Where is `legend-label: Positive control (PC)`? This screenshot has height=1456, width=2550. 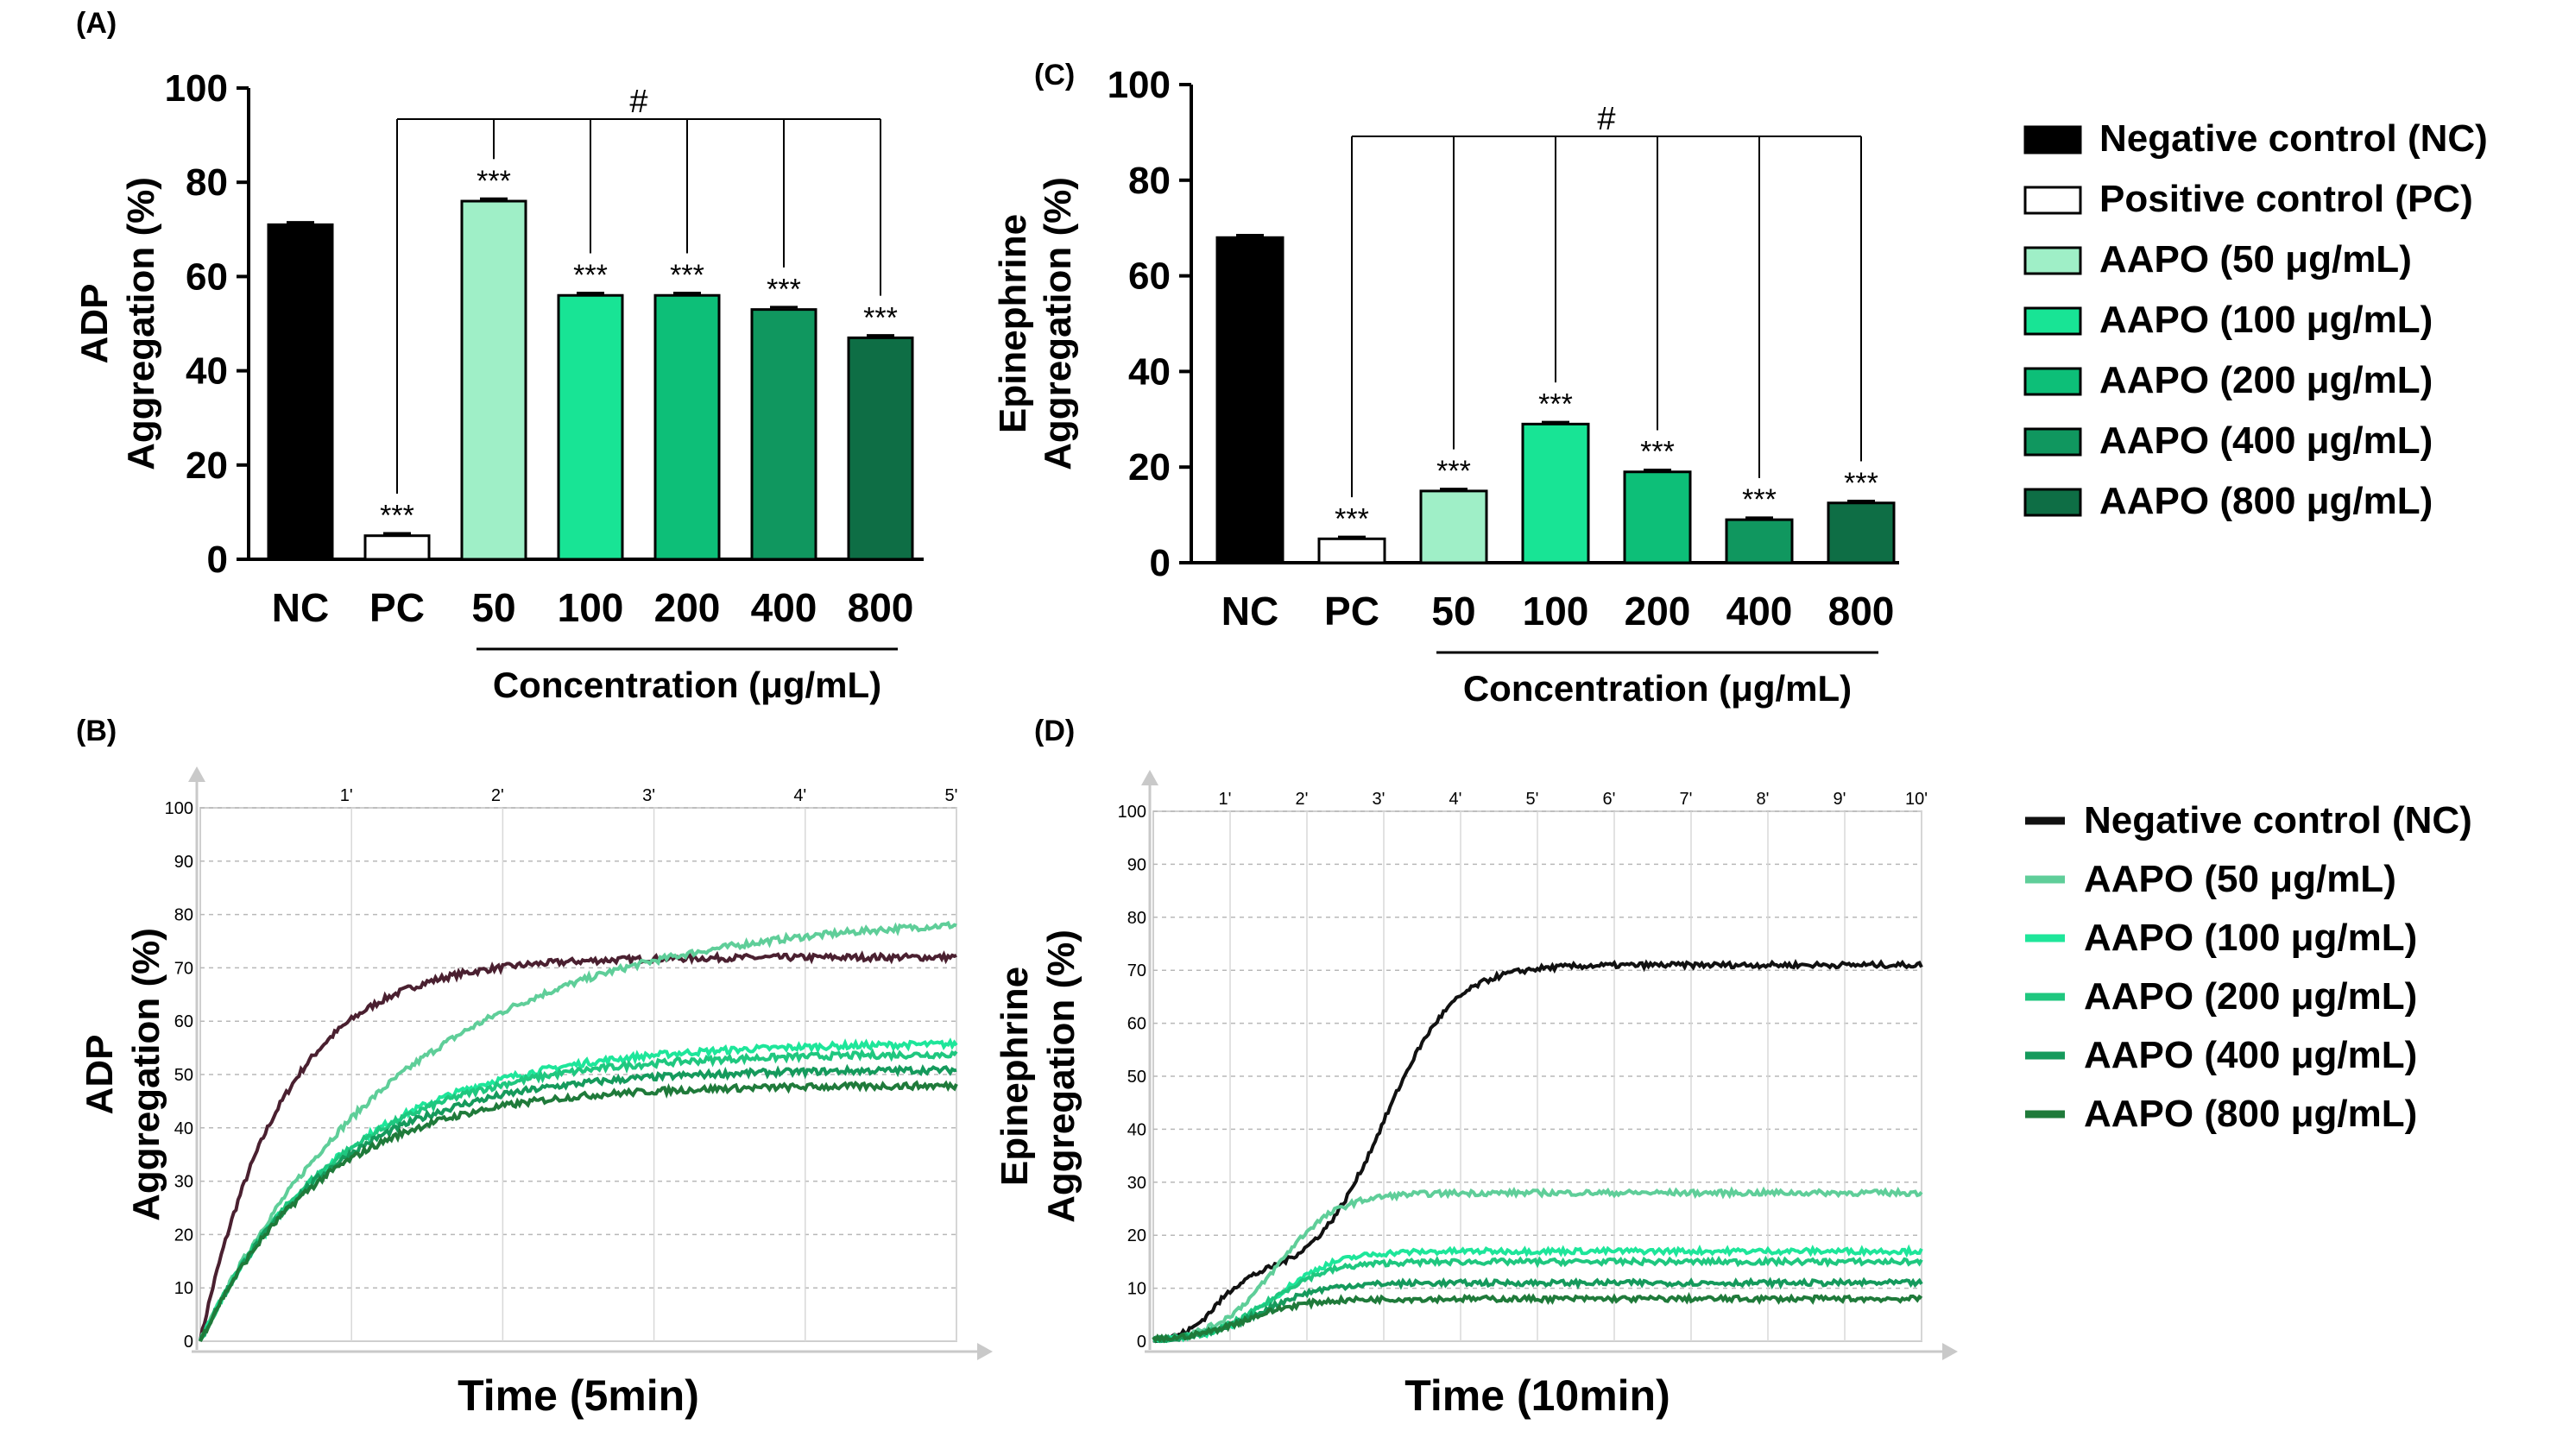
legend-label: Positive control (PC) is located at coordinates (2286, 199).